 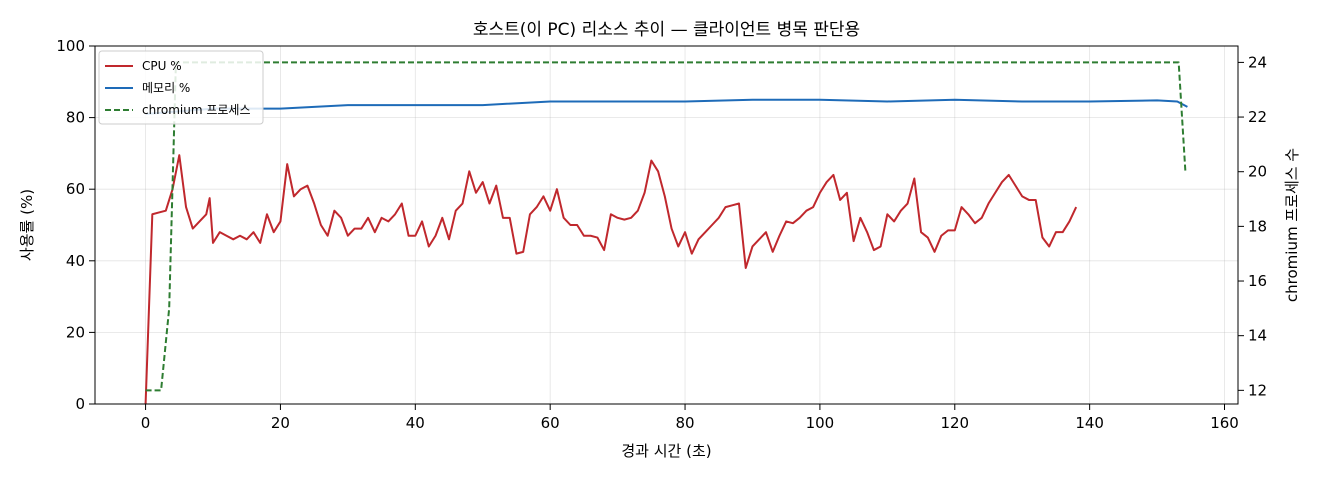 What do you see at coordinates (1257, 336) in the screenshot?
I see `y2-tick-label: 14` at bounding box center [1257, 336].